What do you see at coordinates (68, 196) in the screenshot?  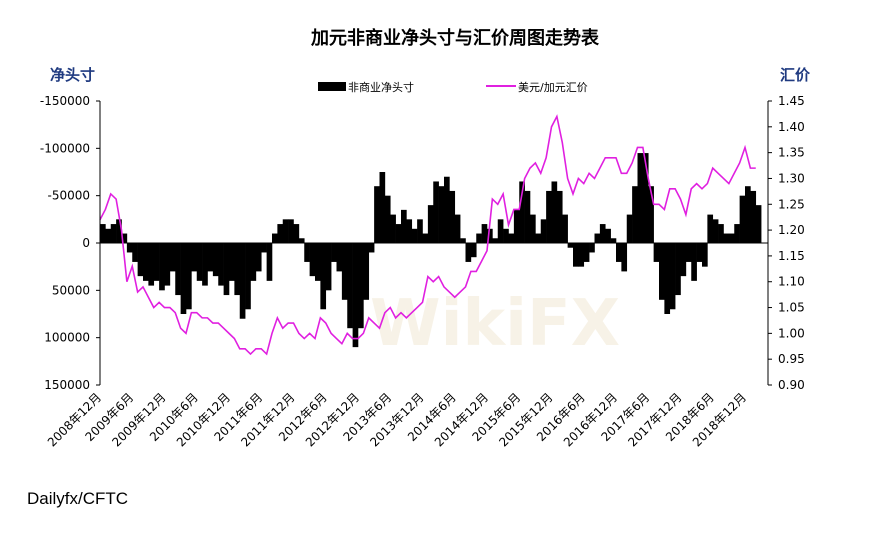 I see `left-tick-label: -50000` at bounding box center [68, 196].